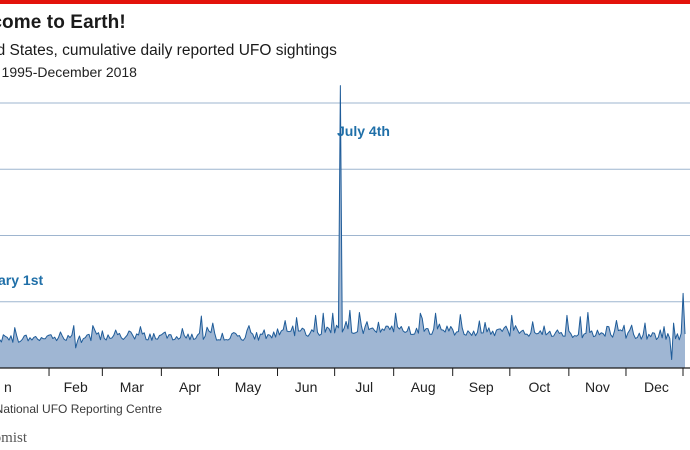  Describe the element at coordinates (13, 438) in the screenshot. I see `brand-logo-text: conomist` at that location.